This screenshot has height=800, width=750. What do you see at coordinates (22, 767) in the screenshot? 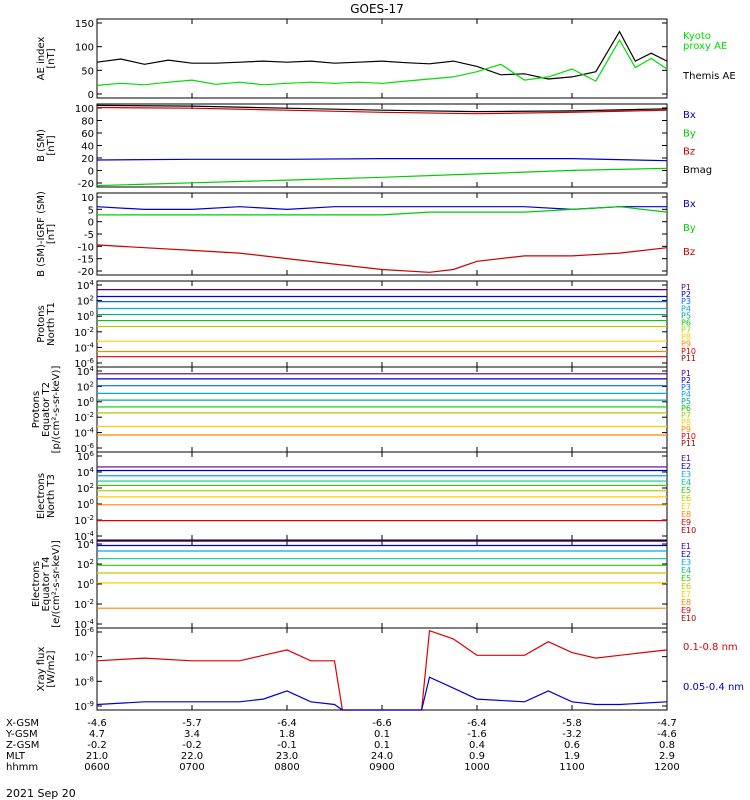
I see `row-label: hhmm` at bounding box center [22, 767].